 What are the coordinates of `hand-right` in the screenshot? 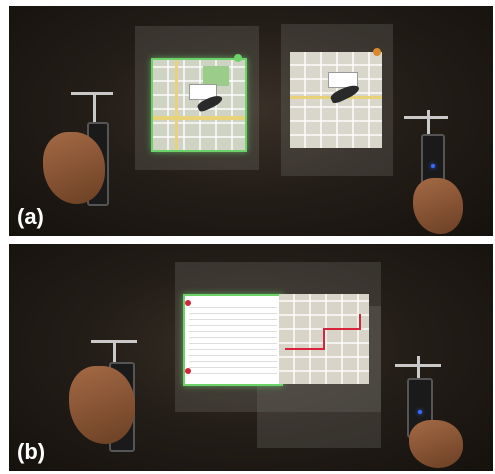 It's located at (438, 206).